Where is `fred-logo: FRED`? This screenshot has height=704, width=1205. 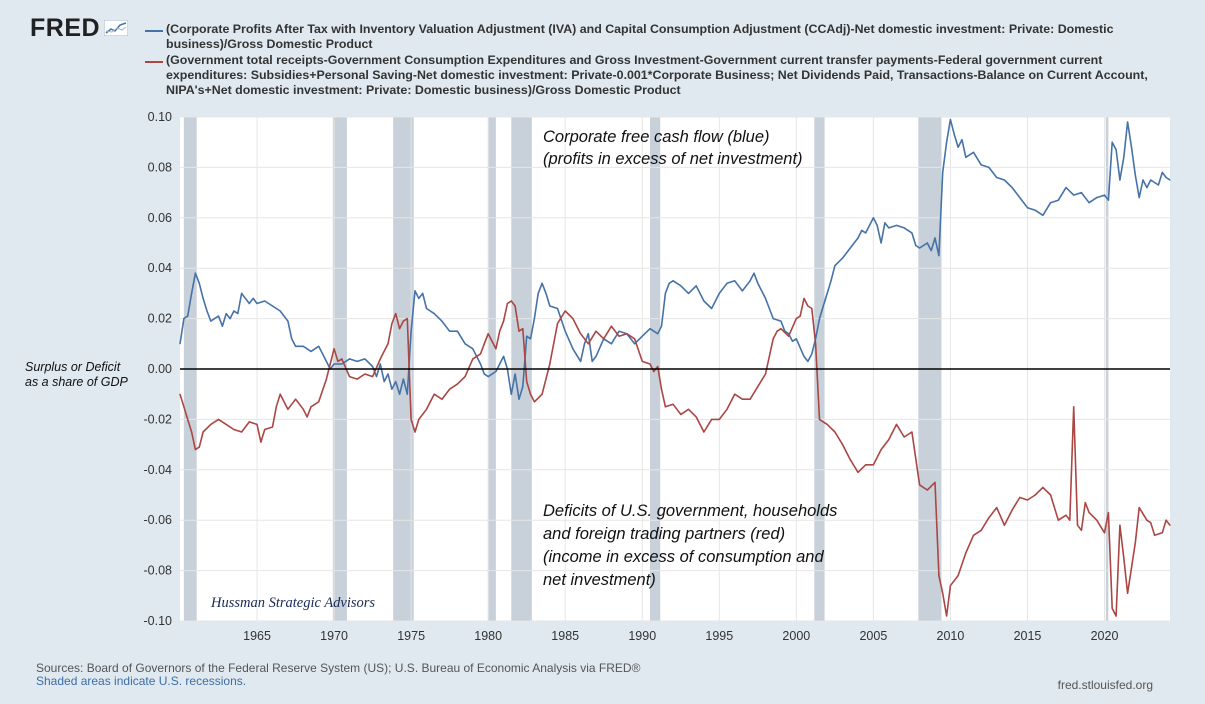
fred-logo: FRED is located at coordinates (65, 28).